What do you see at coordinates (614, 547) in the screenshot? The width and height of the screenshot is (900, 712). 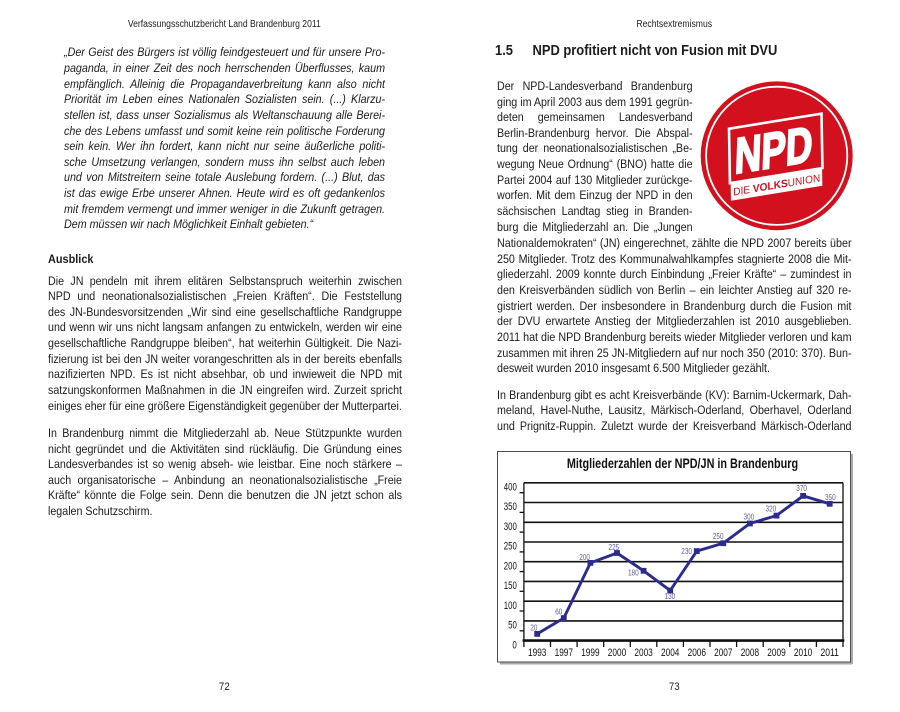 I see `svg-text: 225` at bounding box center [614, 547].